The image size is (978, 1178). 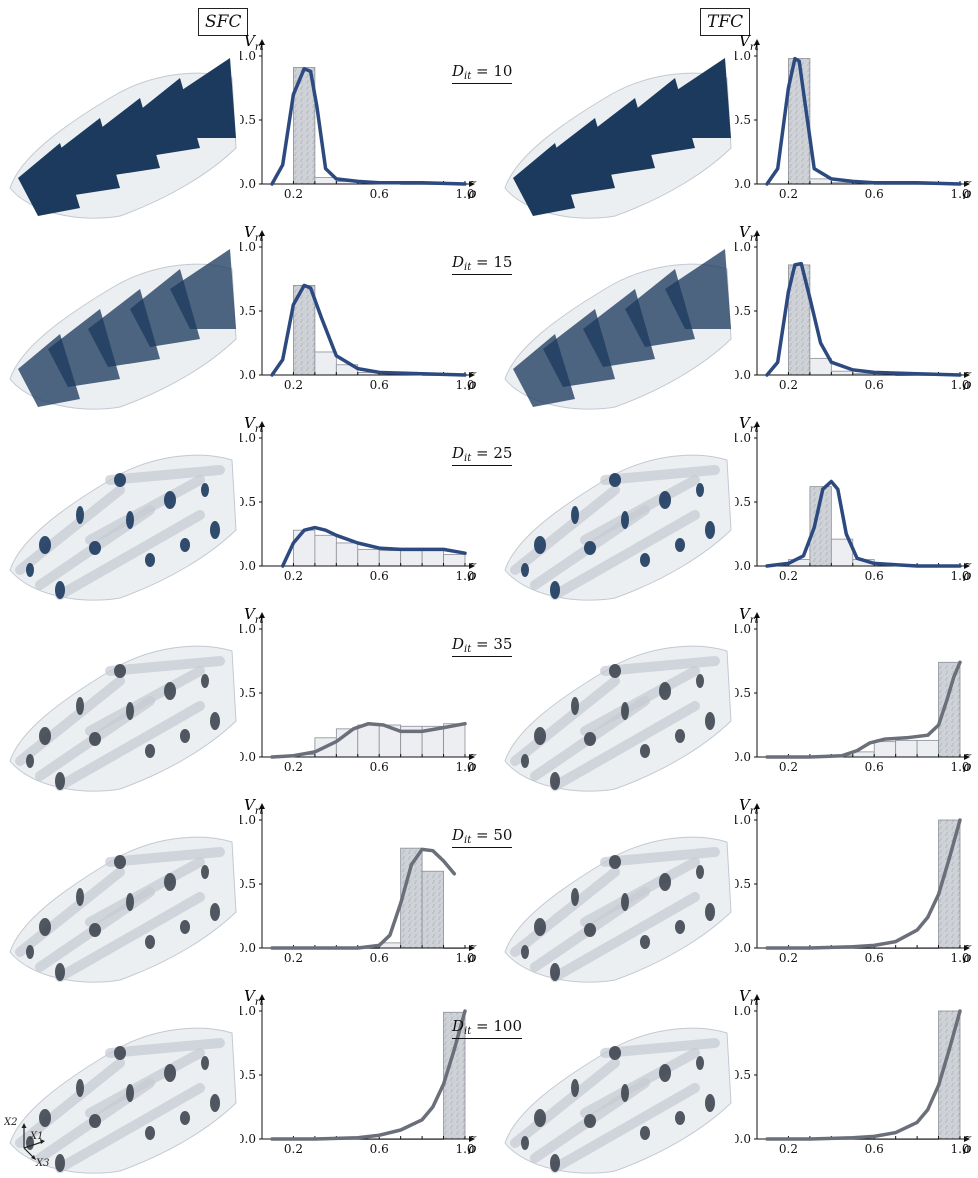 I want to click on dit-value: = 10, so click(x=492, y=71).